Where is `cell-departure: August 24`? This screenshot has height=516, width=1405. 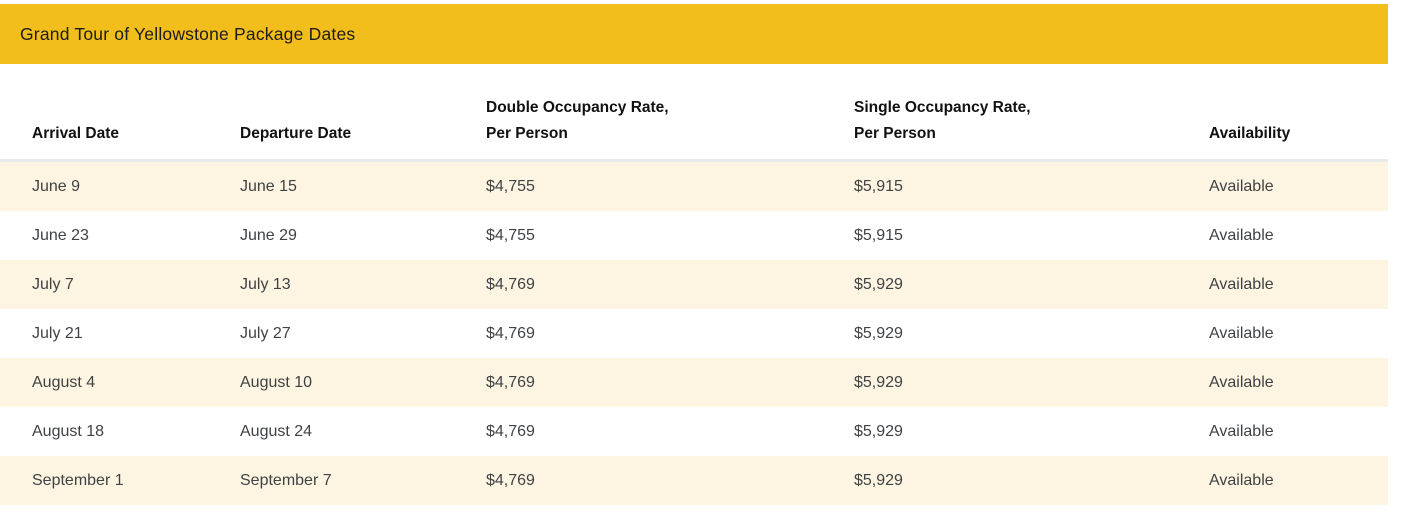
cell-departure: August 24 is located at coordinates (276, 431).